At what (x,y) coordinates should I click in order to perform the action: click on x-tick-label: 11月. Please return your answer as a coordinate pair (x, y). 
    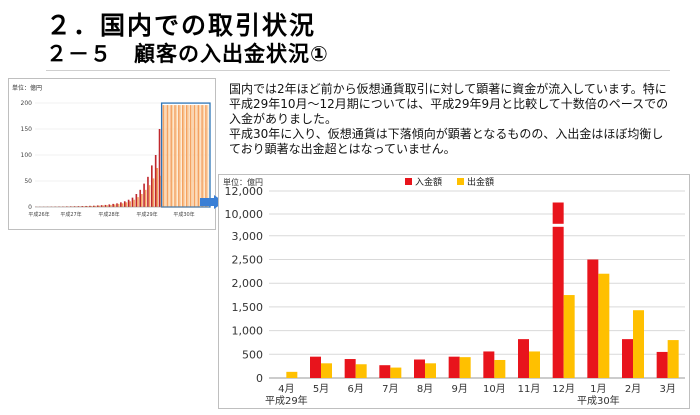
    Looking at the image, I should click on (529, 389).